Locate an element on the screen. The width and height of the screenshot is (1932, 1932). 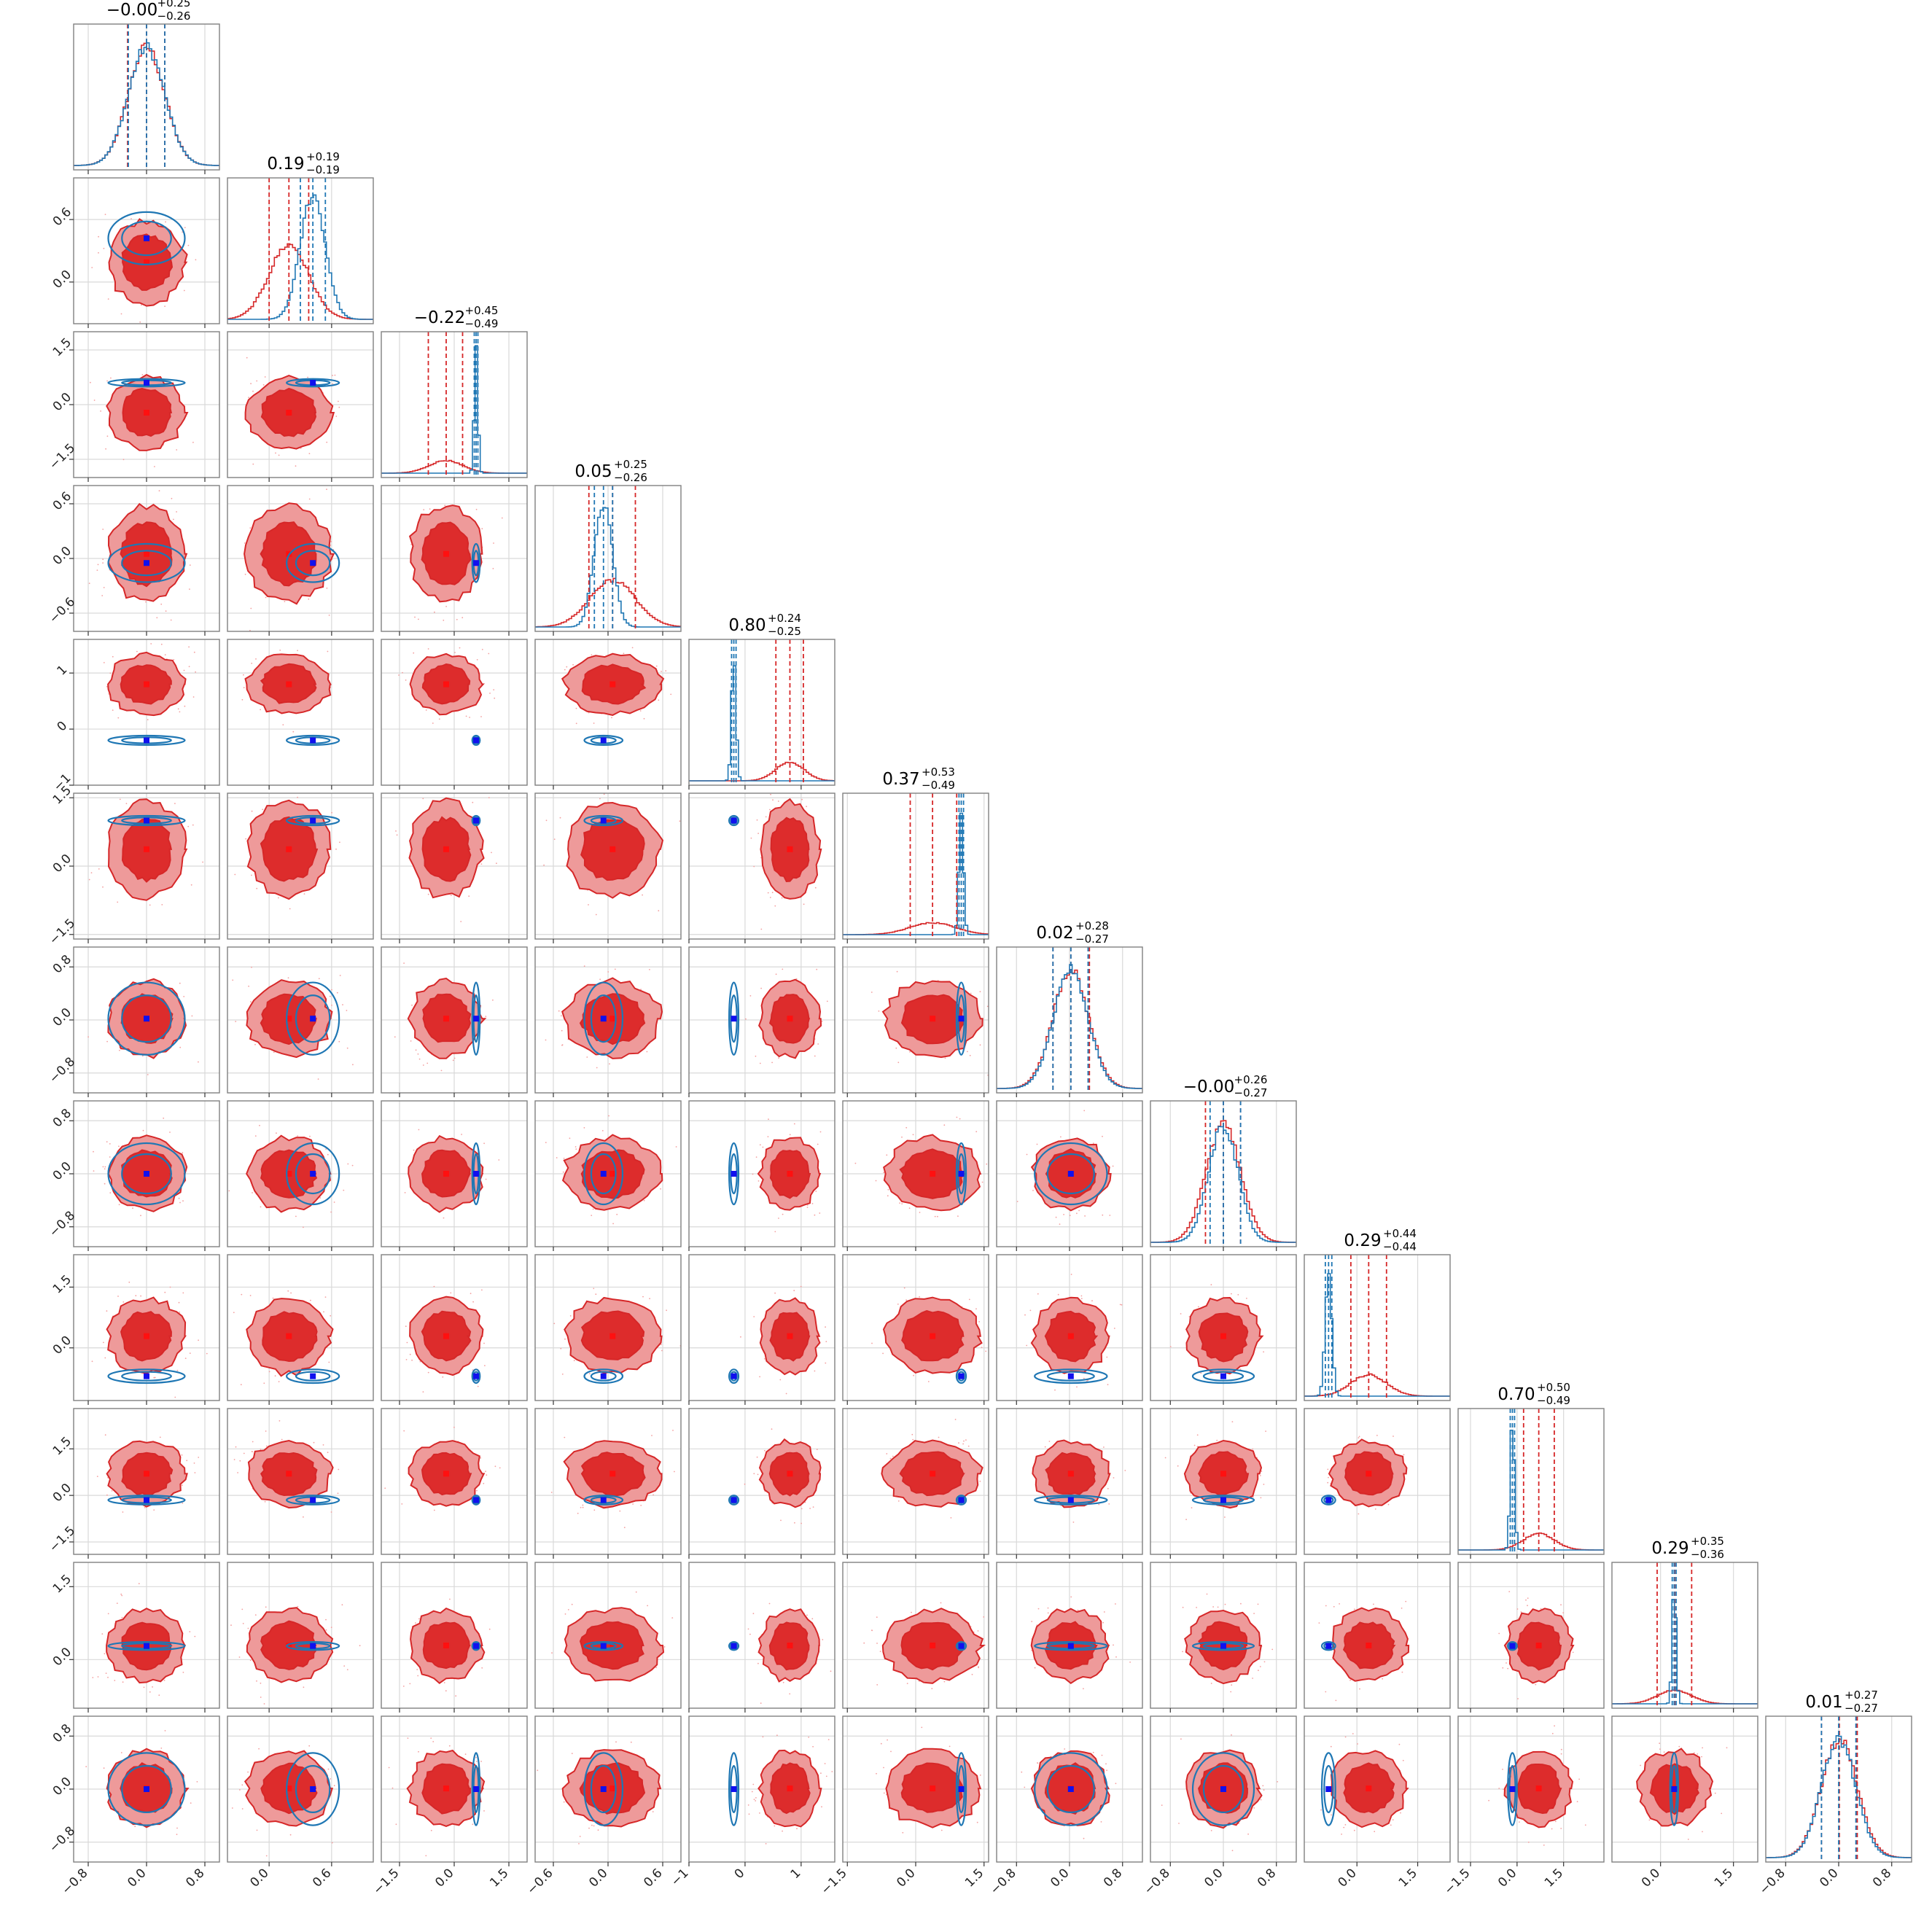
panel-title-minus: −0.26 is located at coordinates (174, 16).